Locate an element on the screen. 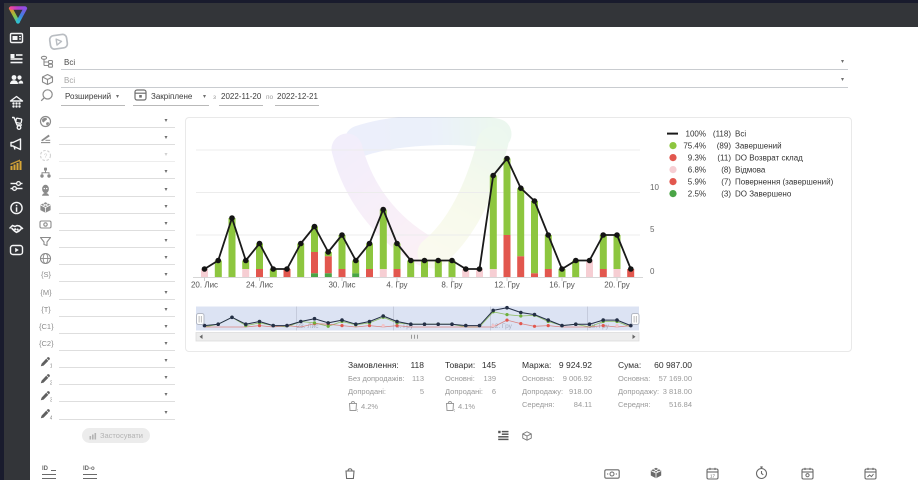  svg-text: 75.4% is located at coordinates (694, 145).